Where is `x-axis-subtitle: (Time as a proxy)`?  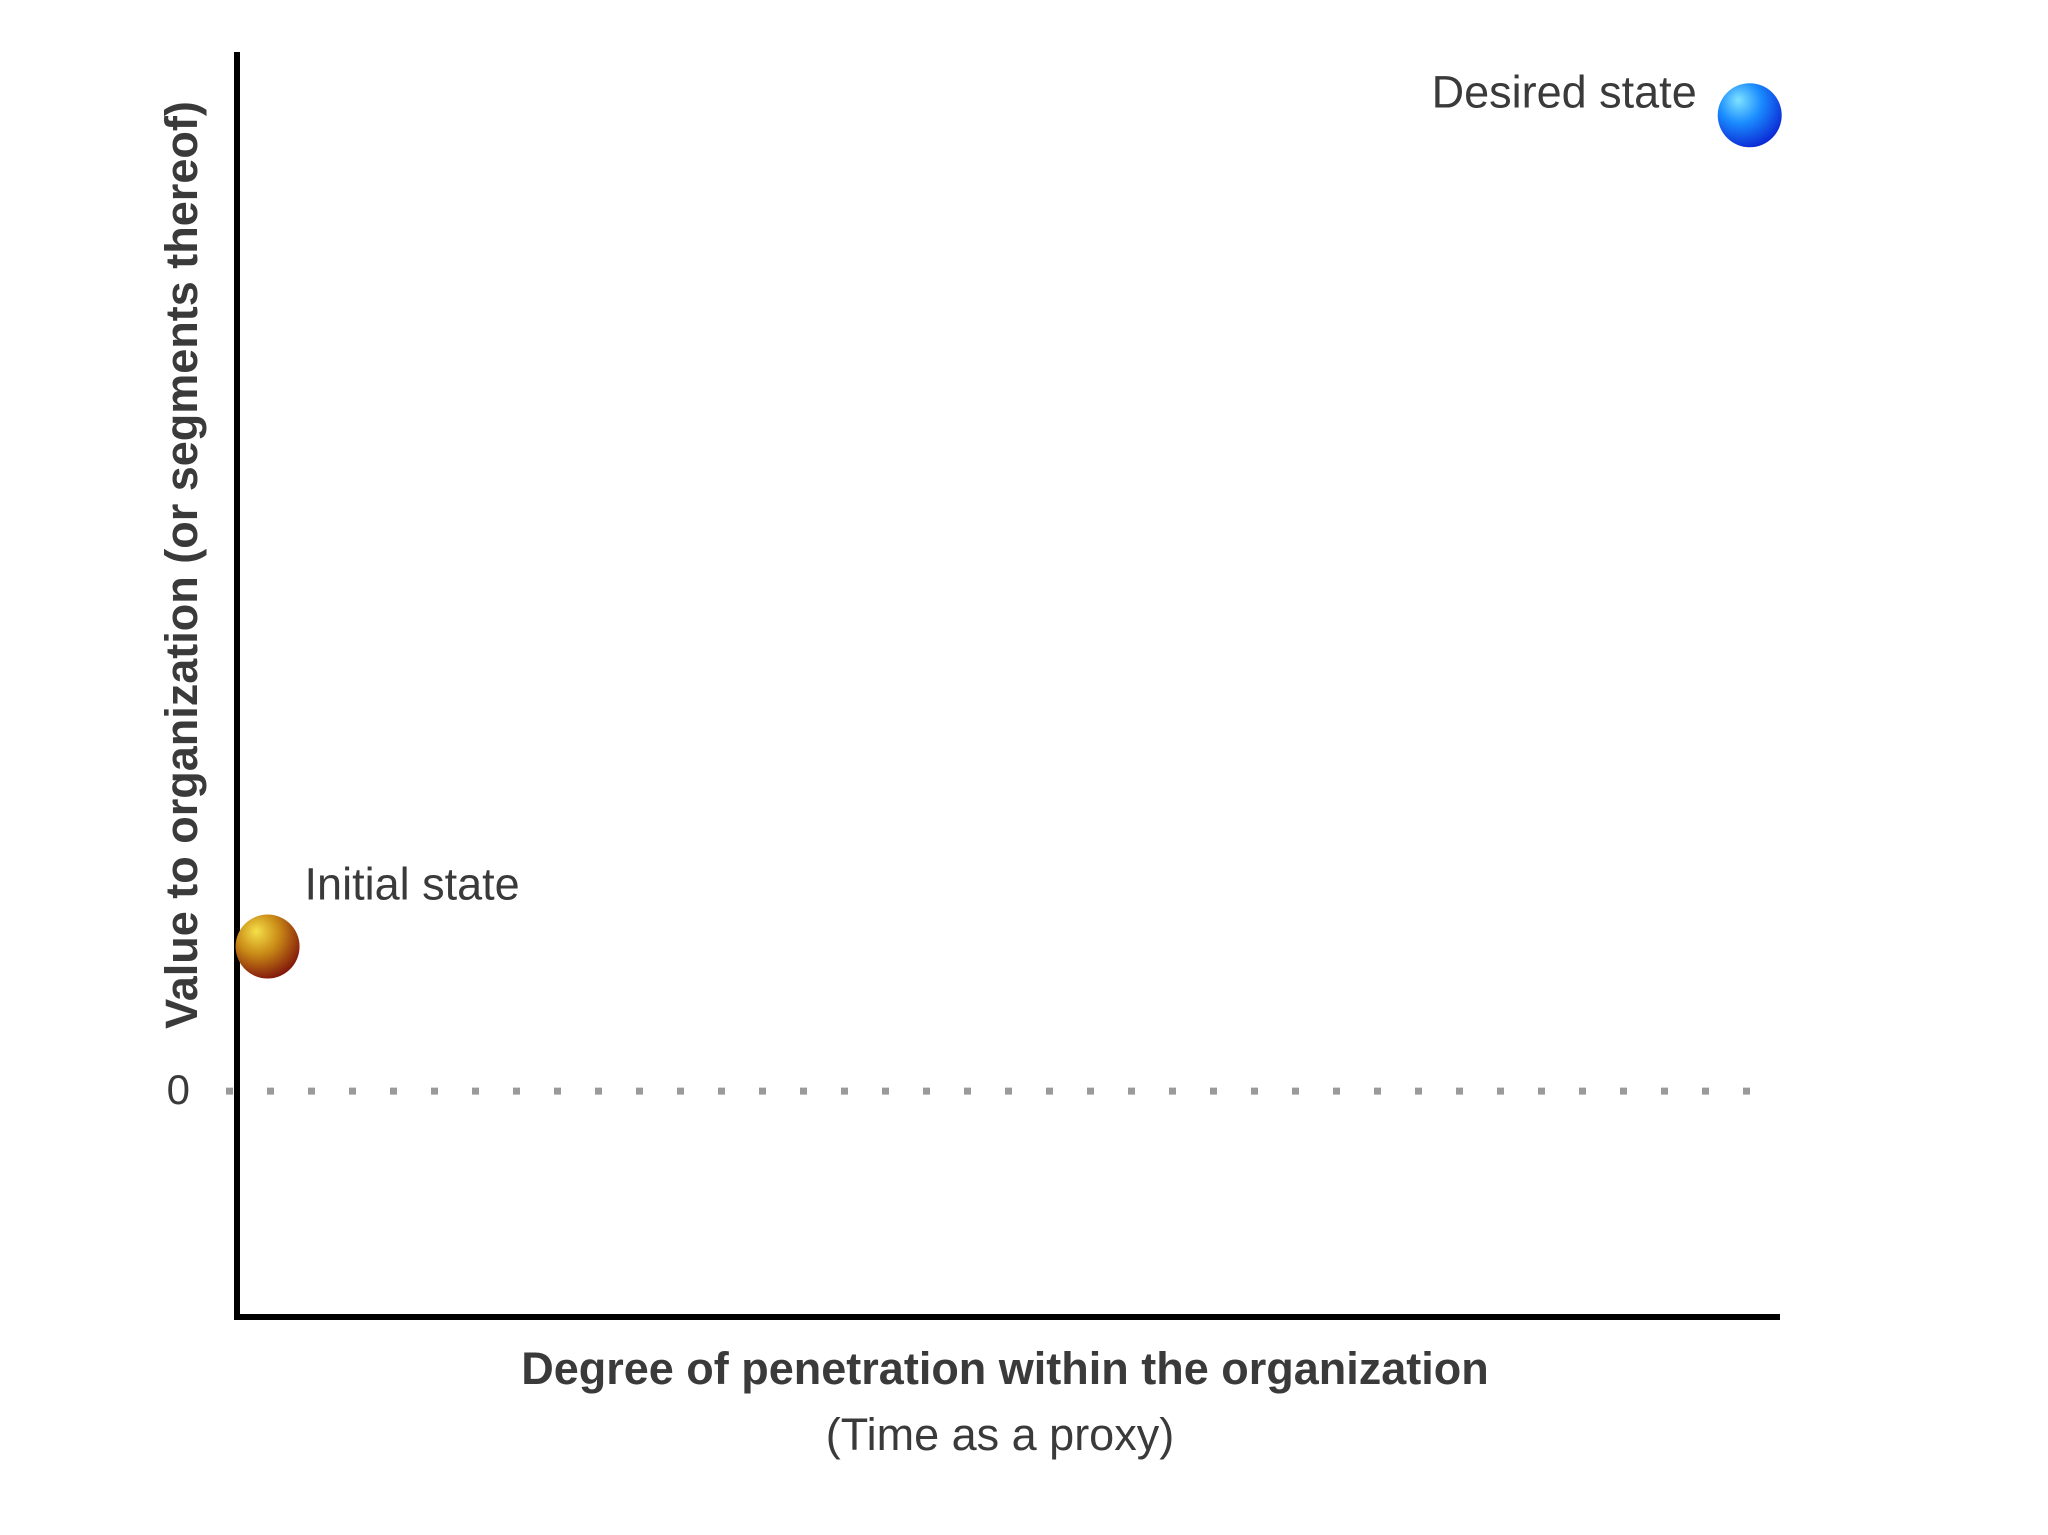
x-axis-subtitle: (Time as a proxy) is located at coordinates (1000, 1434).